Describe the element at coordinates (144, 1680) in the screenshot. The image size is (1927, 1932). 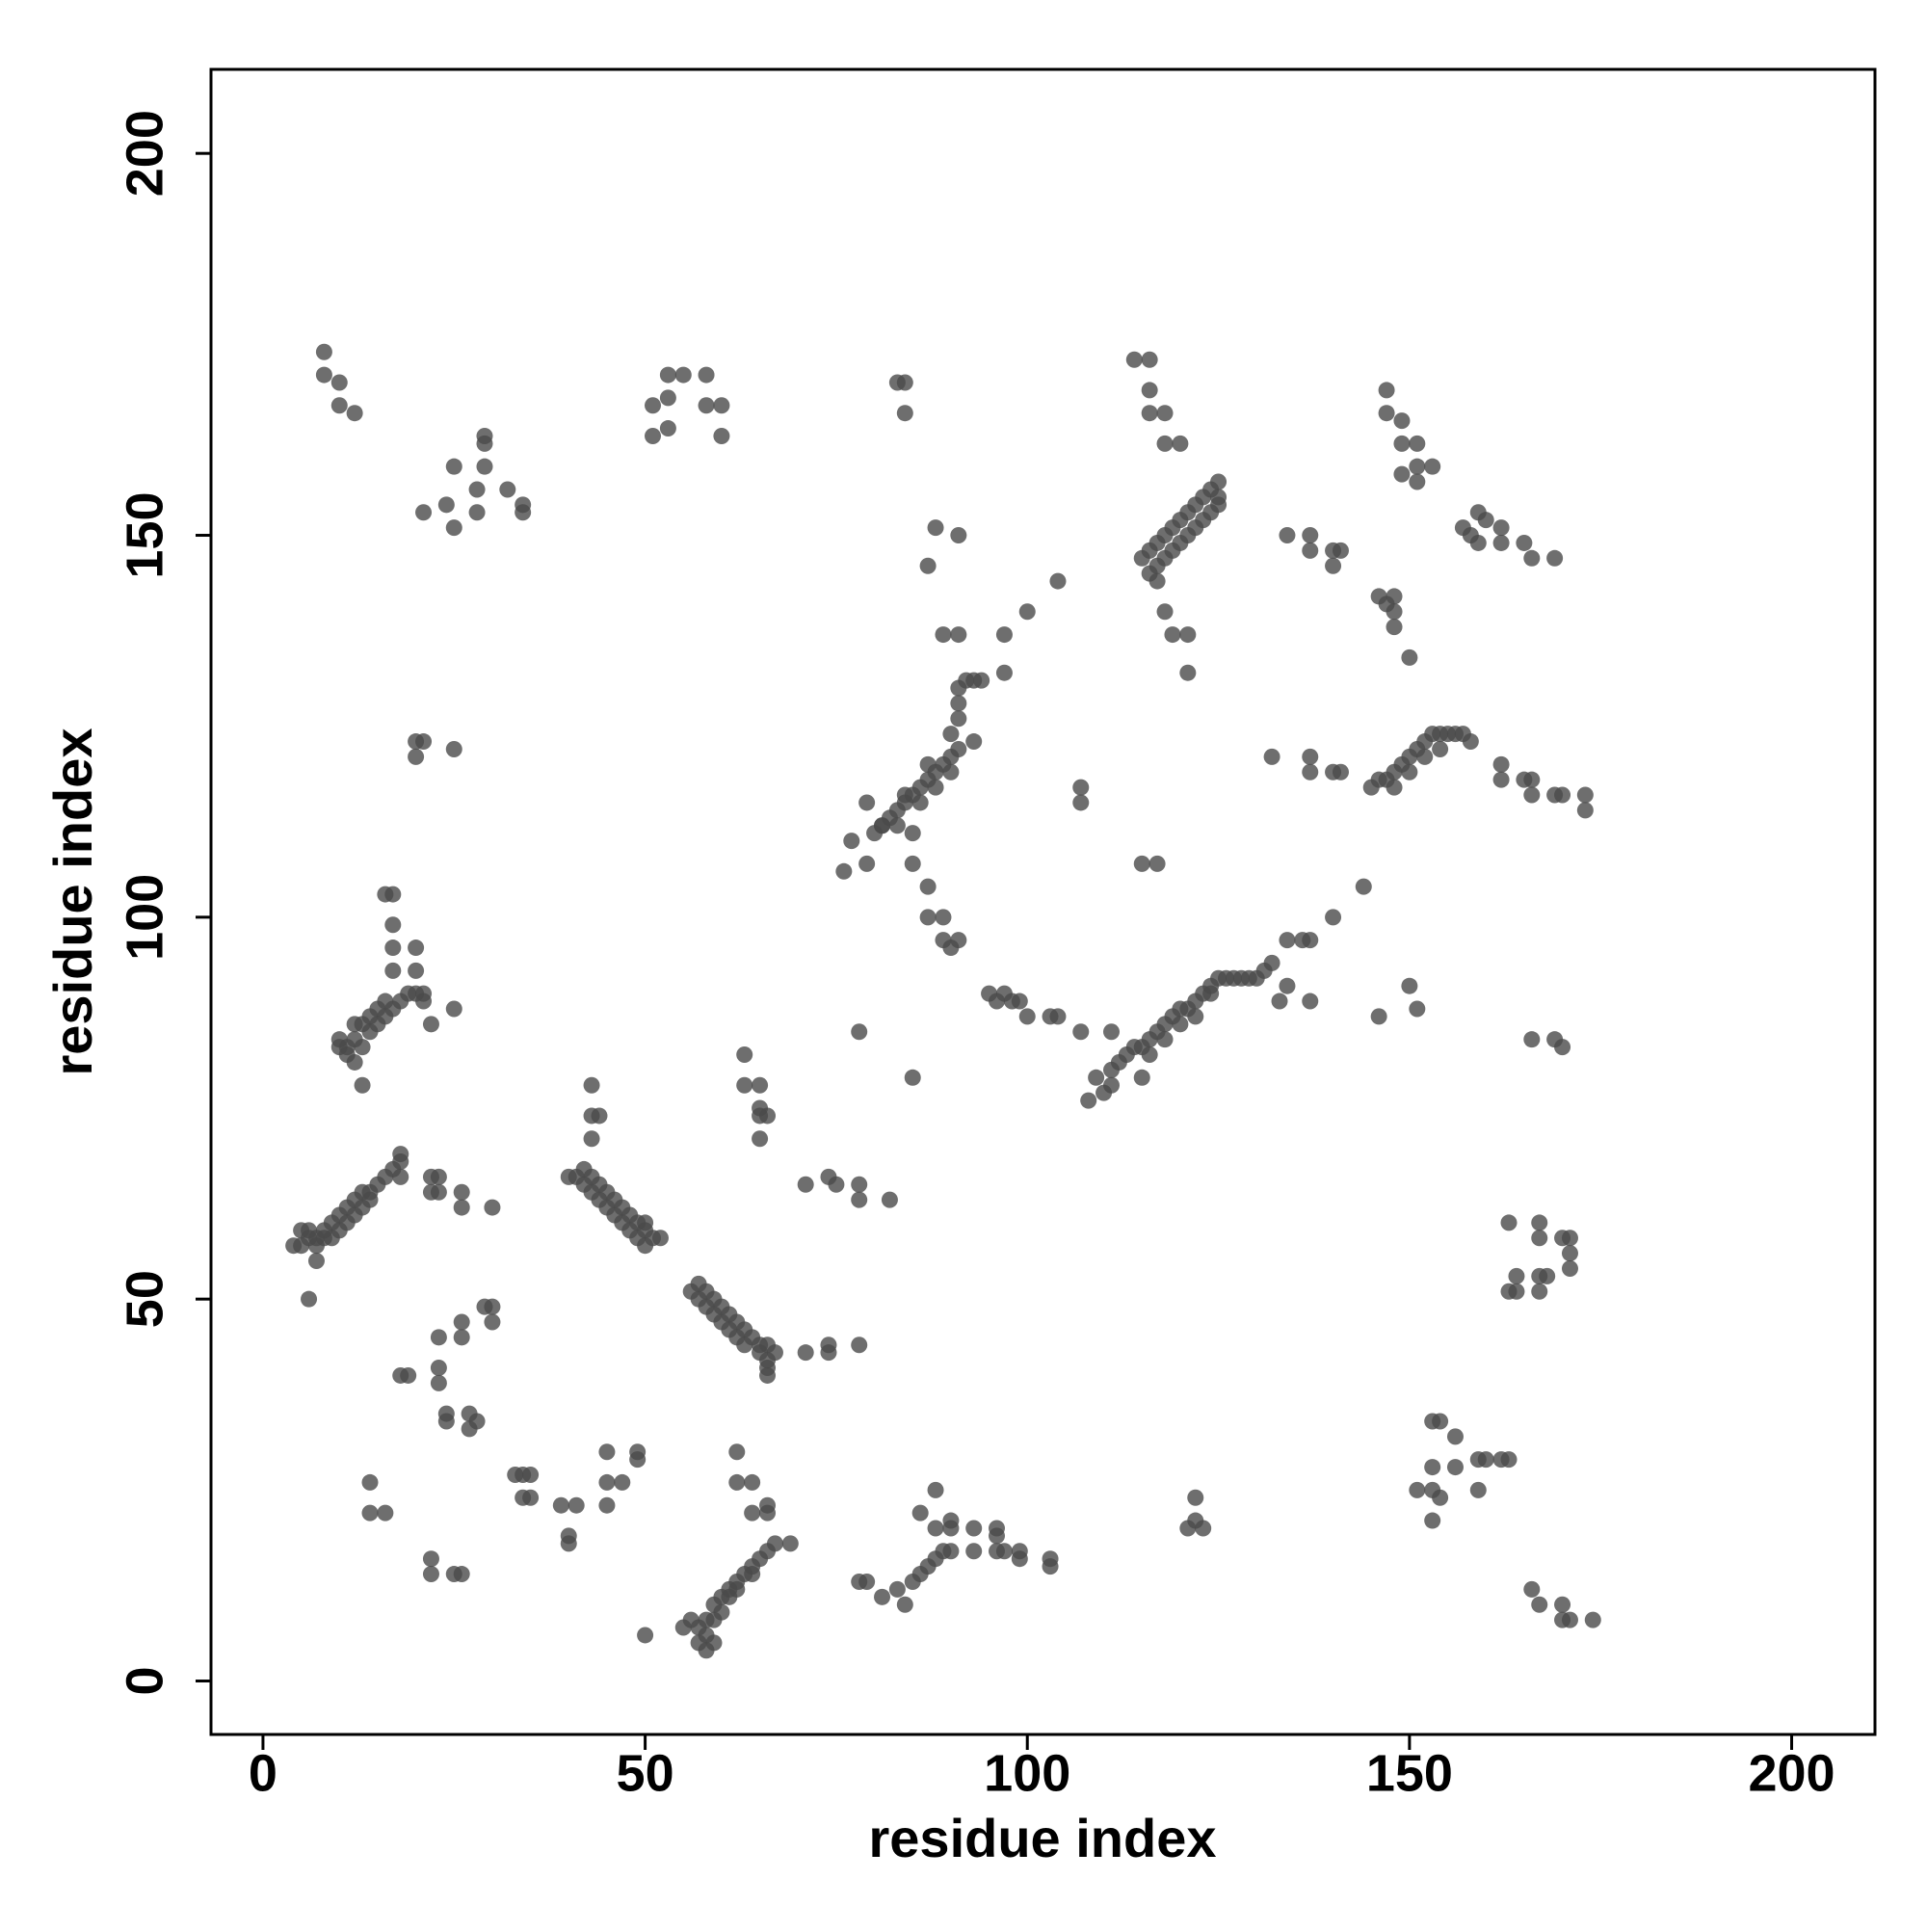
I see `y-tick-label: 0` at that location.